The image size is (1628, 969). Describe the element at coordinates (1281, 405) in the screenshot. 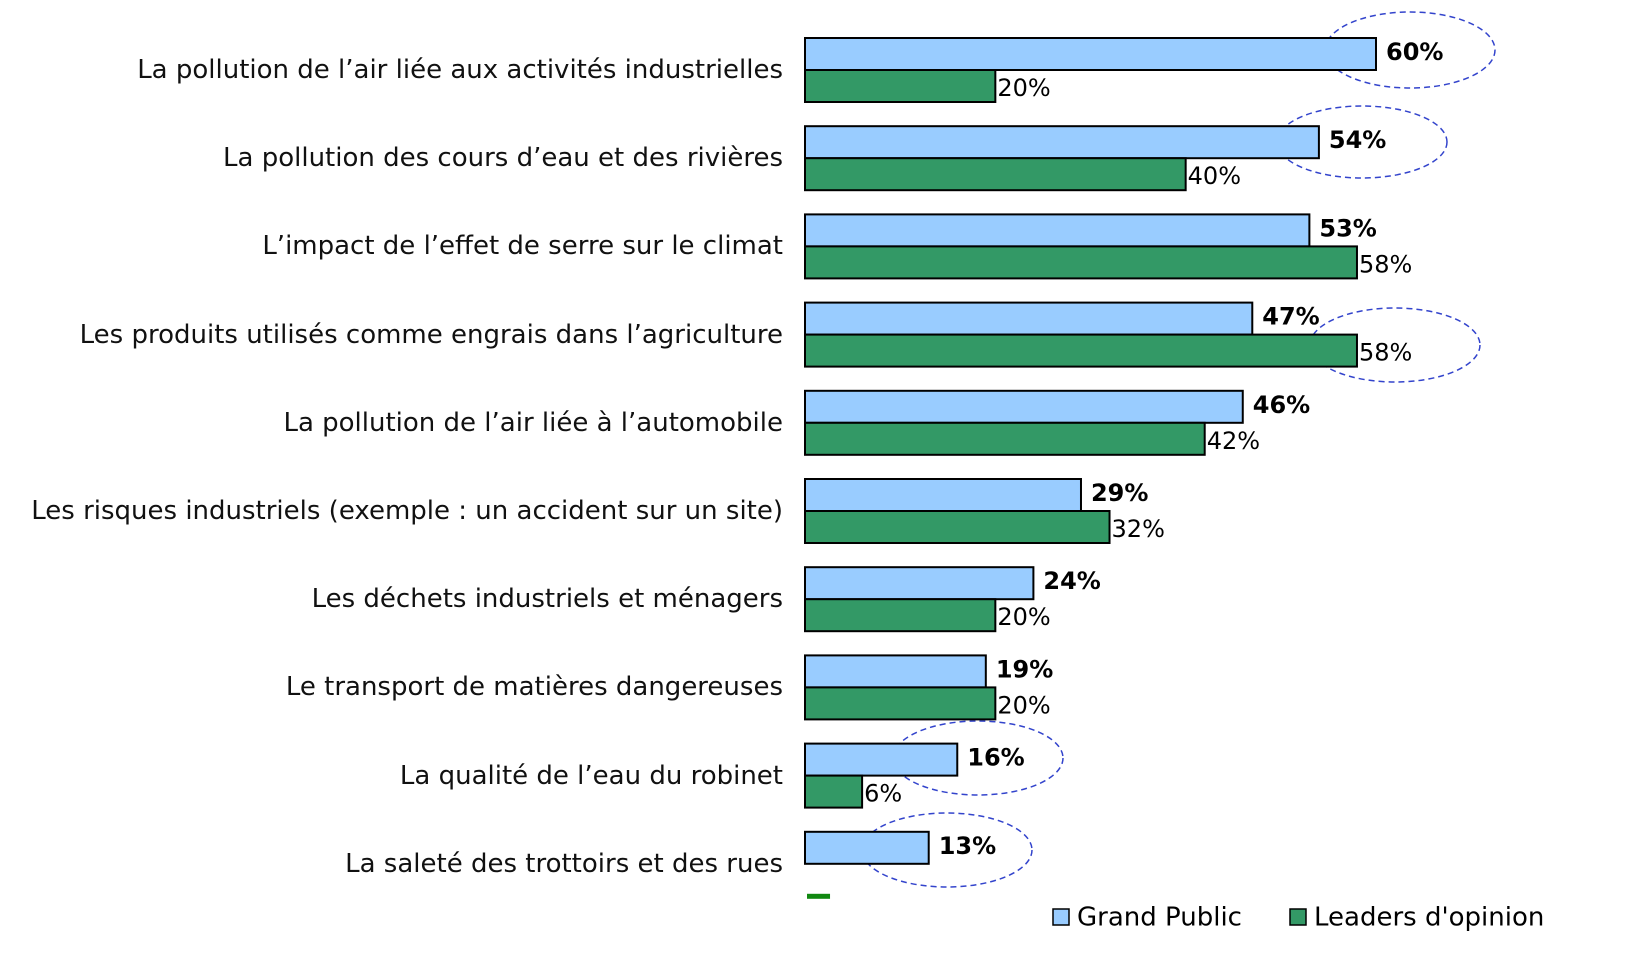

I see `value-label: 46%` at that location.